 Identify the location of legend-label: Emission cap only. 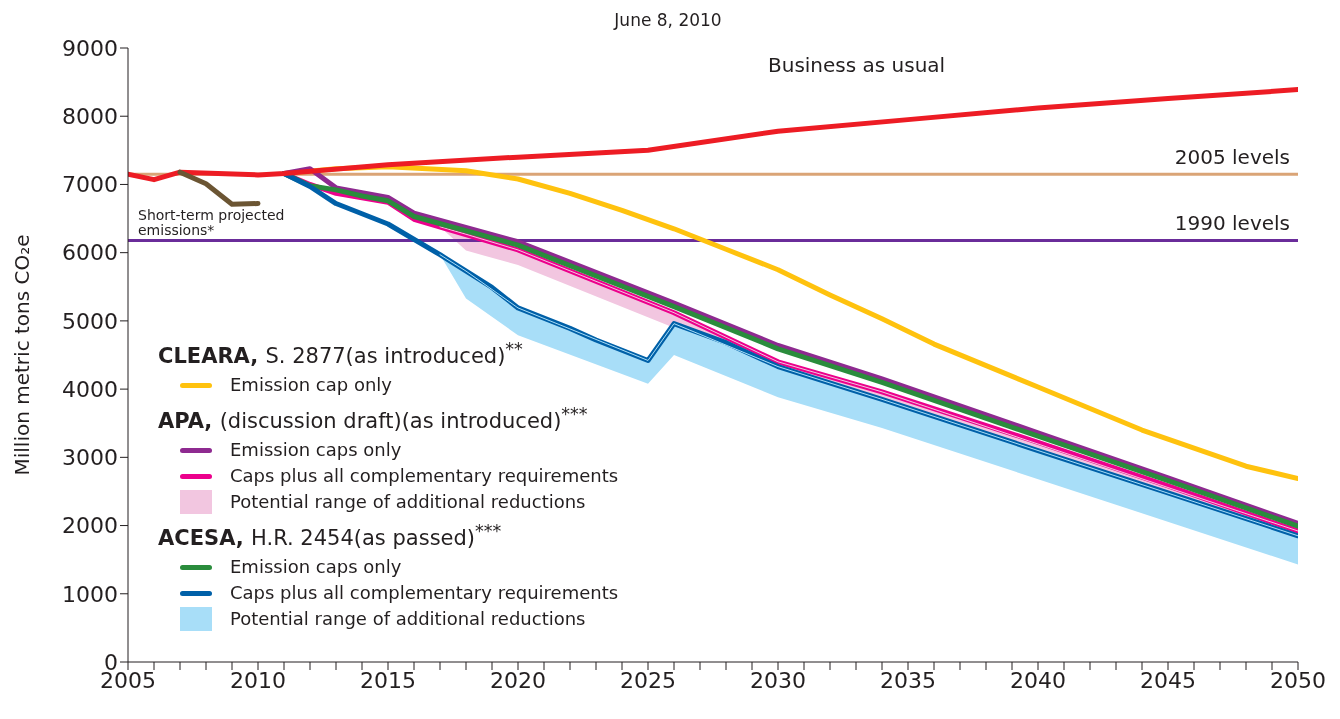
(311, 385).